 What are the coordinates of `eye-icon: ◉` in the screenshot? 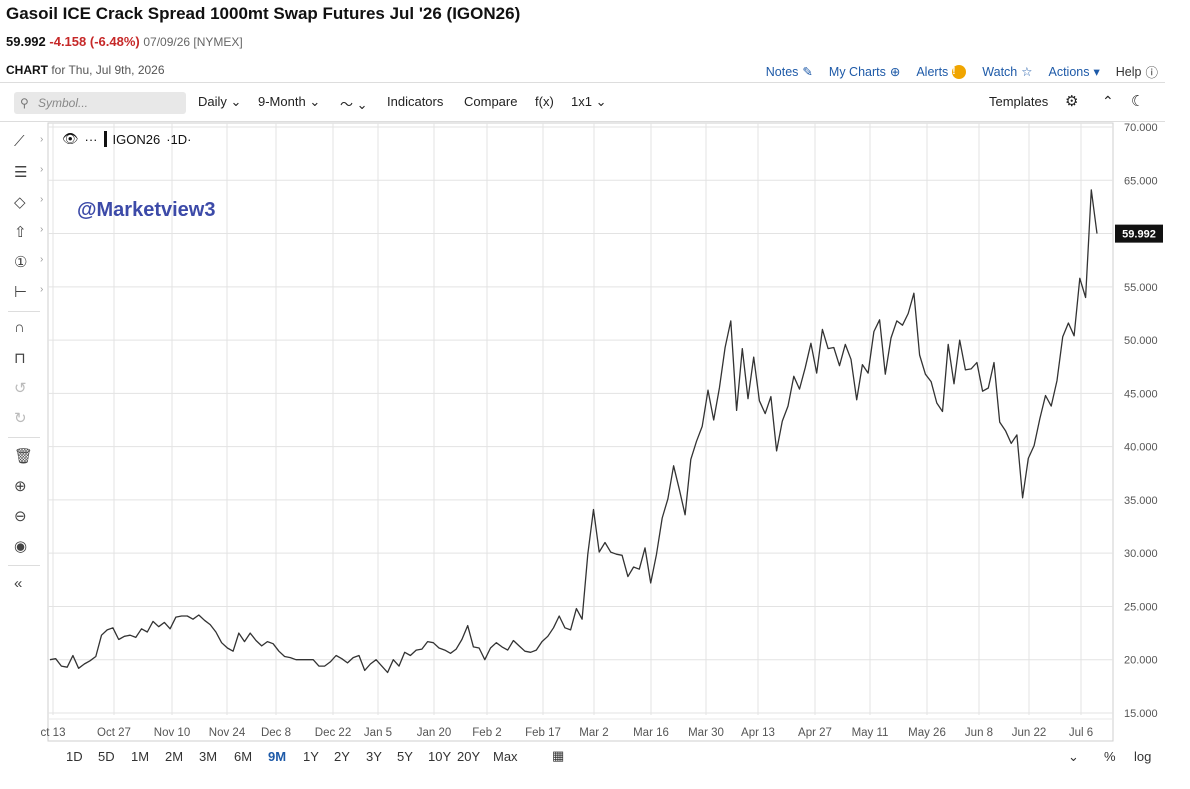 It's located at (21, 546).